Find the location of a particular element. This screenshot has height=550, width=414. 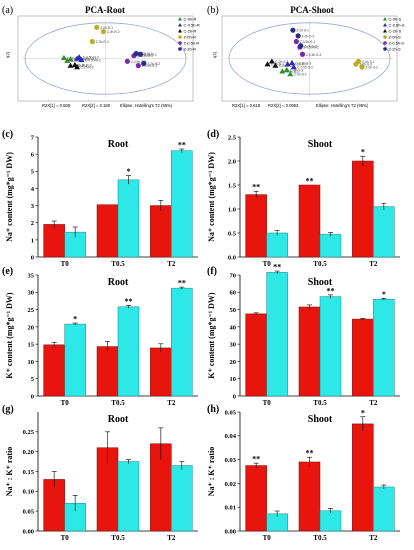

pca-point-label-b: C-0.5h-S-1 is located at coordinates (299, 65).